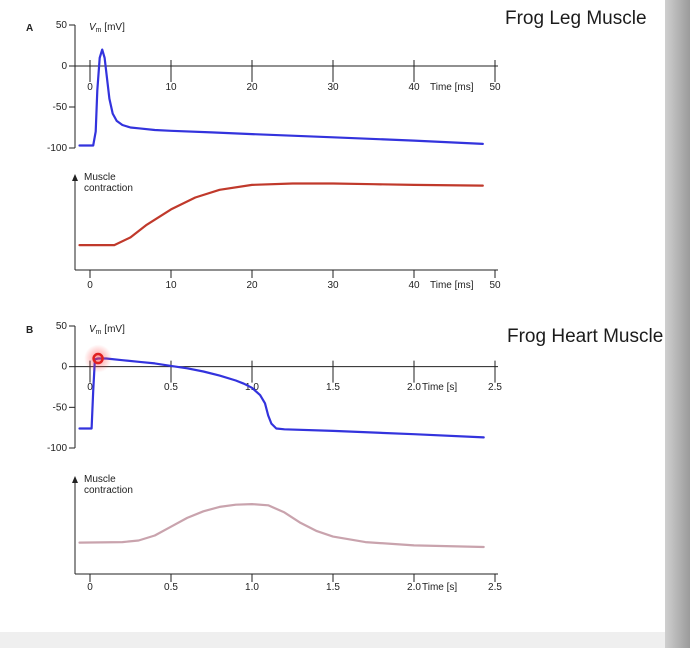 The width and height of the screenshot is (690, 648). What do you see at coordinates (576, 18) in the screenshot?
I see `heading-frog-leg-muscle: Frog Leg Muscle` at bounding box center [576, 18].